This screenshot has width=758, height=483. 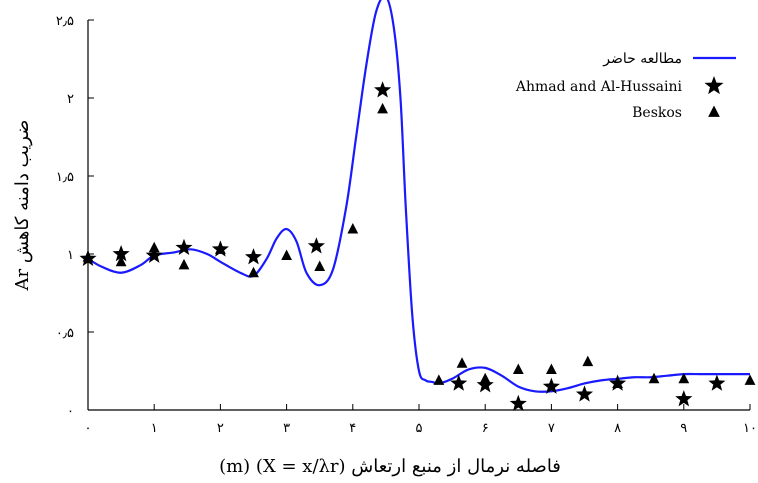 I want to click on y-tick-label: ۱٫۵, so click(x=65, y=177).